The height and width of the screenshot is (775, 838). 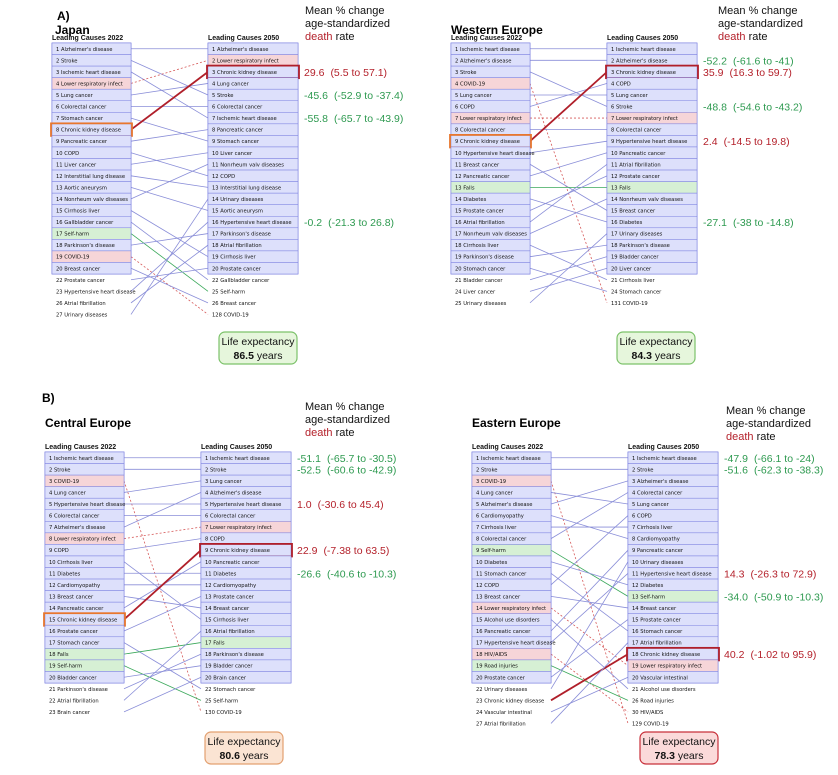 What do you see at coordinates (649, 142) in the screenshot?
I see `cause-label: 9 Hypertensive heart disease` at bounding box center [649, 142].